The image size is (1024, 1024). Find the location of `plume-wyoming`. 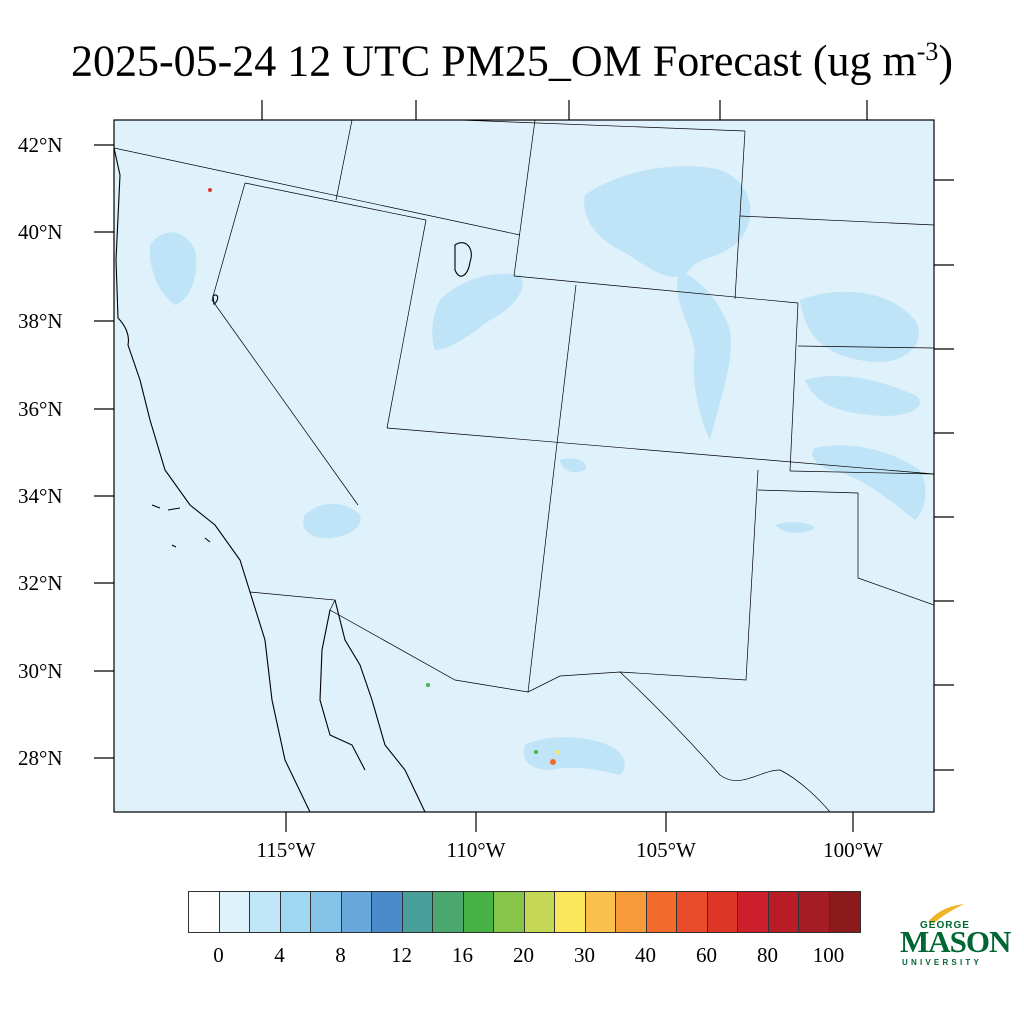

plume-wyoming is located at coordinates (667, 221).